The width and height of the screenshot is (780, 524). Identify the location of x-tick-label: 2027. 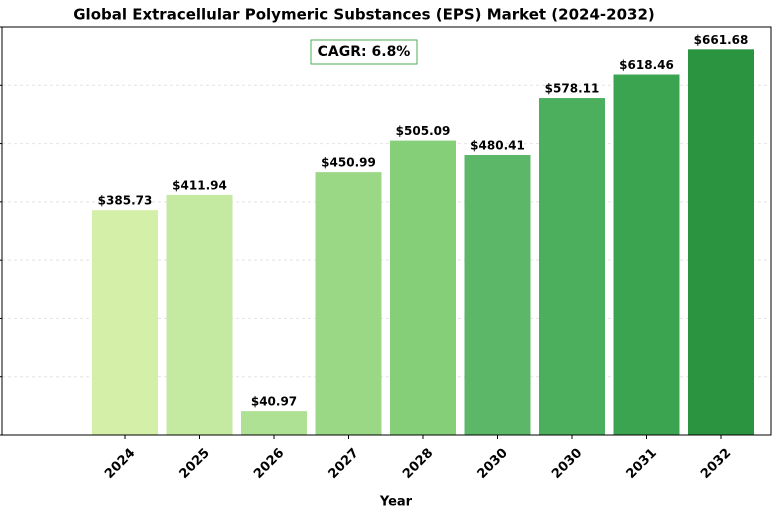
(344, 464).